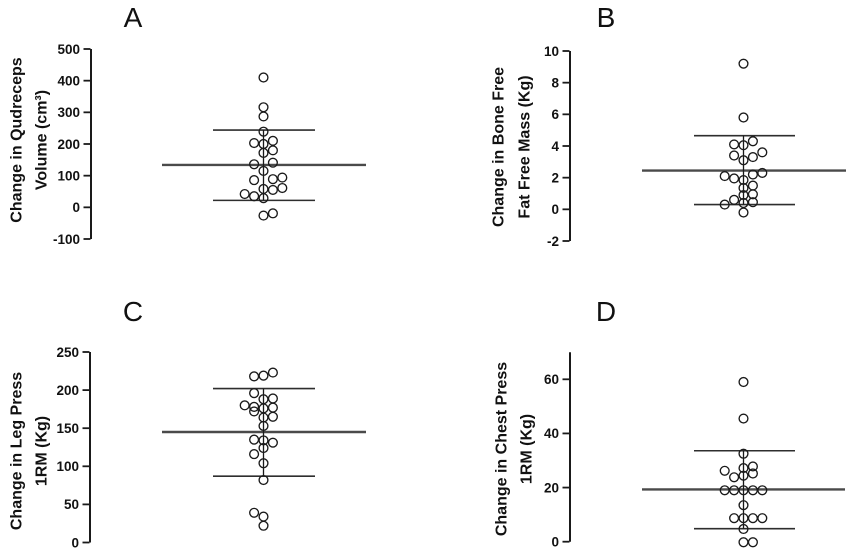 This screenshot has width=848, height=552. Describe the element at coordinates (67, 428) in the screenshot. I see `y-axis-tick-label: 150` at that location.